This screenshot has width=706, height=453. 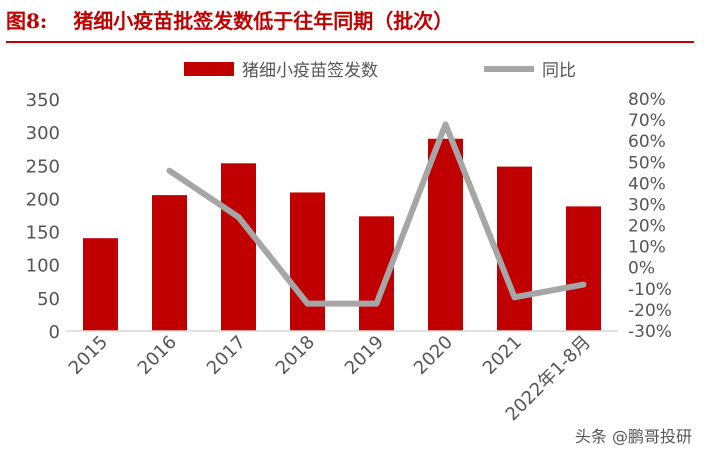 I want to click on legend-bar-label: 猪细小疫苗签发数, so click(x=310, y=71).